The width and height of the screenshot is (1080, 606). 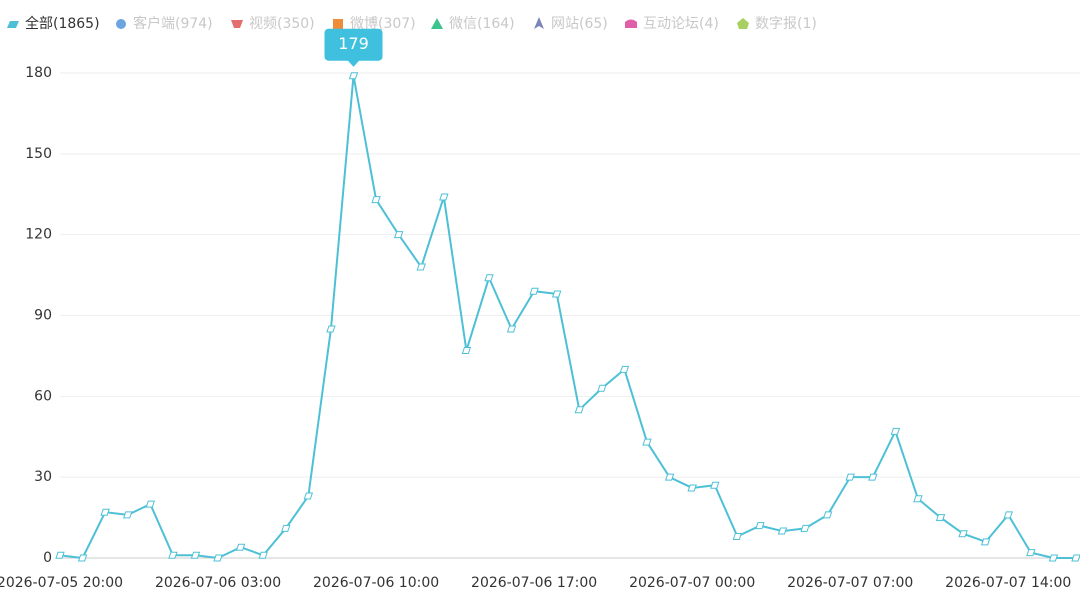 I want to click on x-tick-label: 2026-07-06 10:00, so click(x=376, y=583).